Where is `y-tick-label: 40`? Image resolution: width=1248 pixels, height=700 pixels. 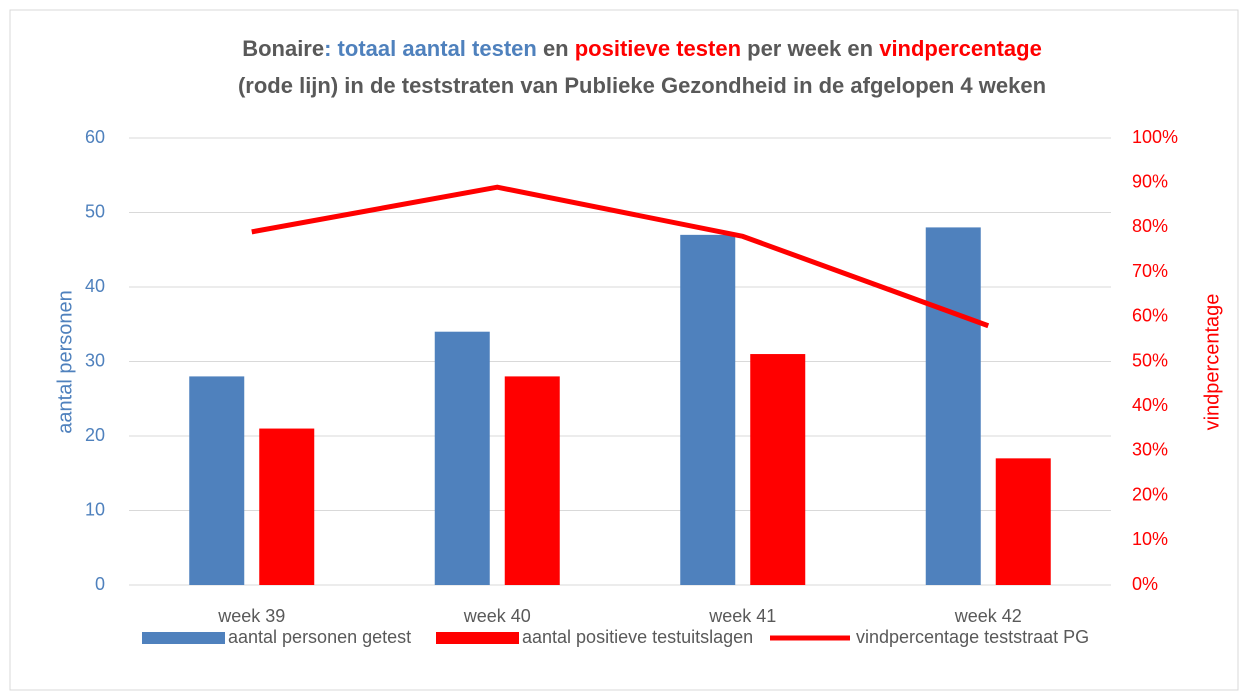 y-tick-label: 40 is located at coordinates (95, 286).